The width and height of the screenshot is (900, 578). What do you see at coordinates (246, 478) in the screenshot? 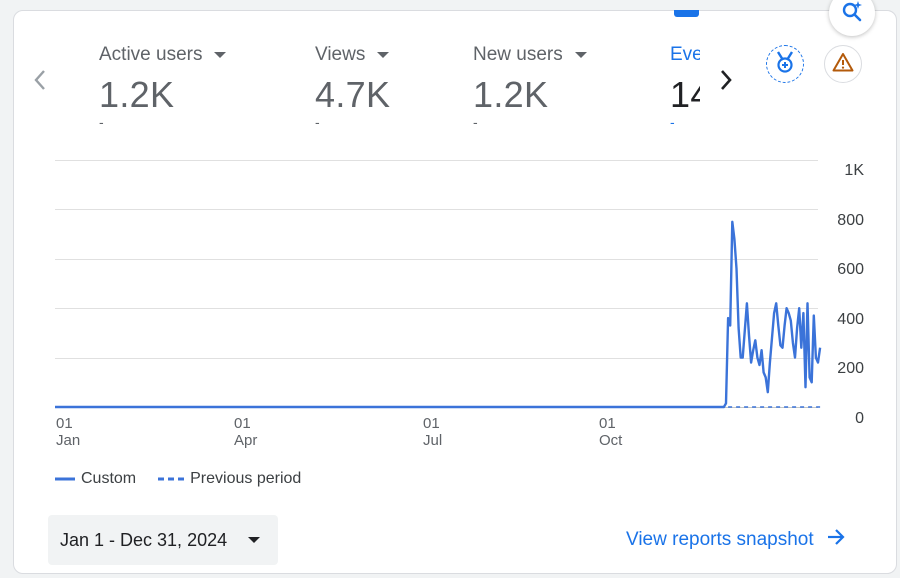
I see `legend-label: Previous period` at bounding box center [246, 478].